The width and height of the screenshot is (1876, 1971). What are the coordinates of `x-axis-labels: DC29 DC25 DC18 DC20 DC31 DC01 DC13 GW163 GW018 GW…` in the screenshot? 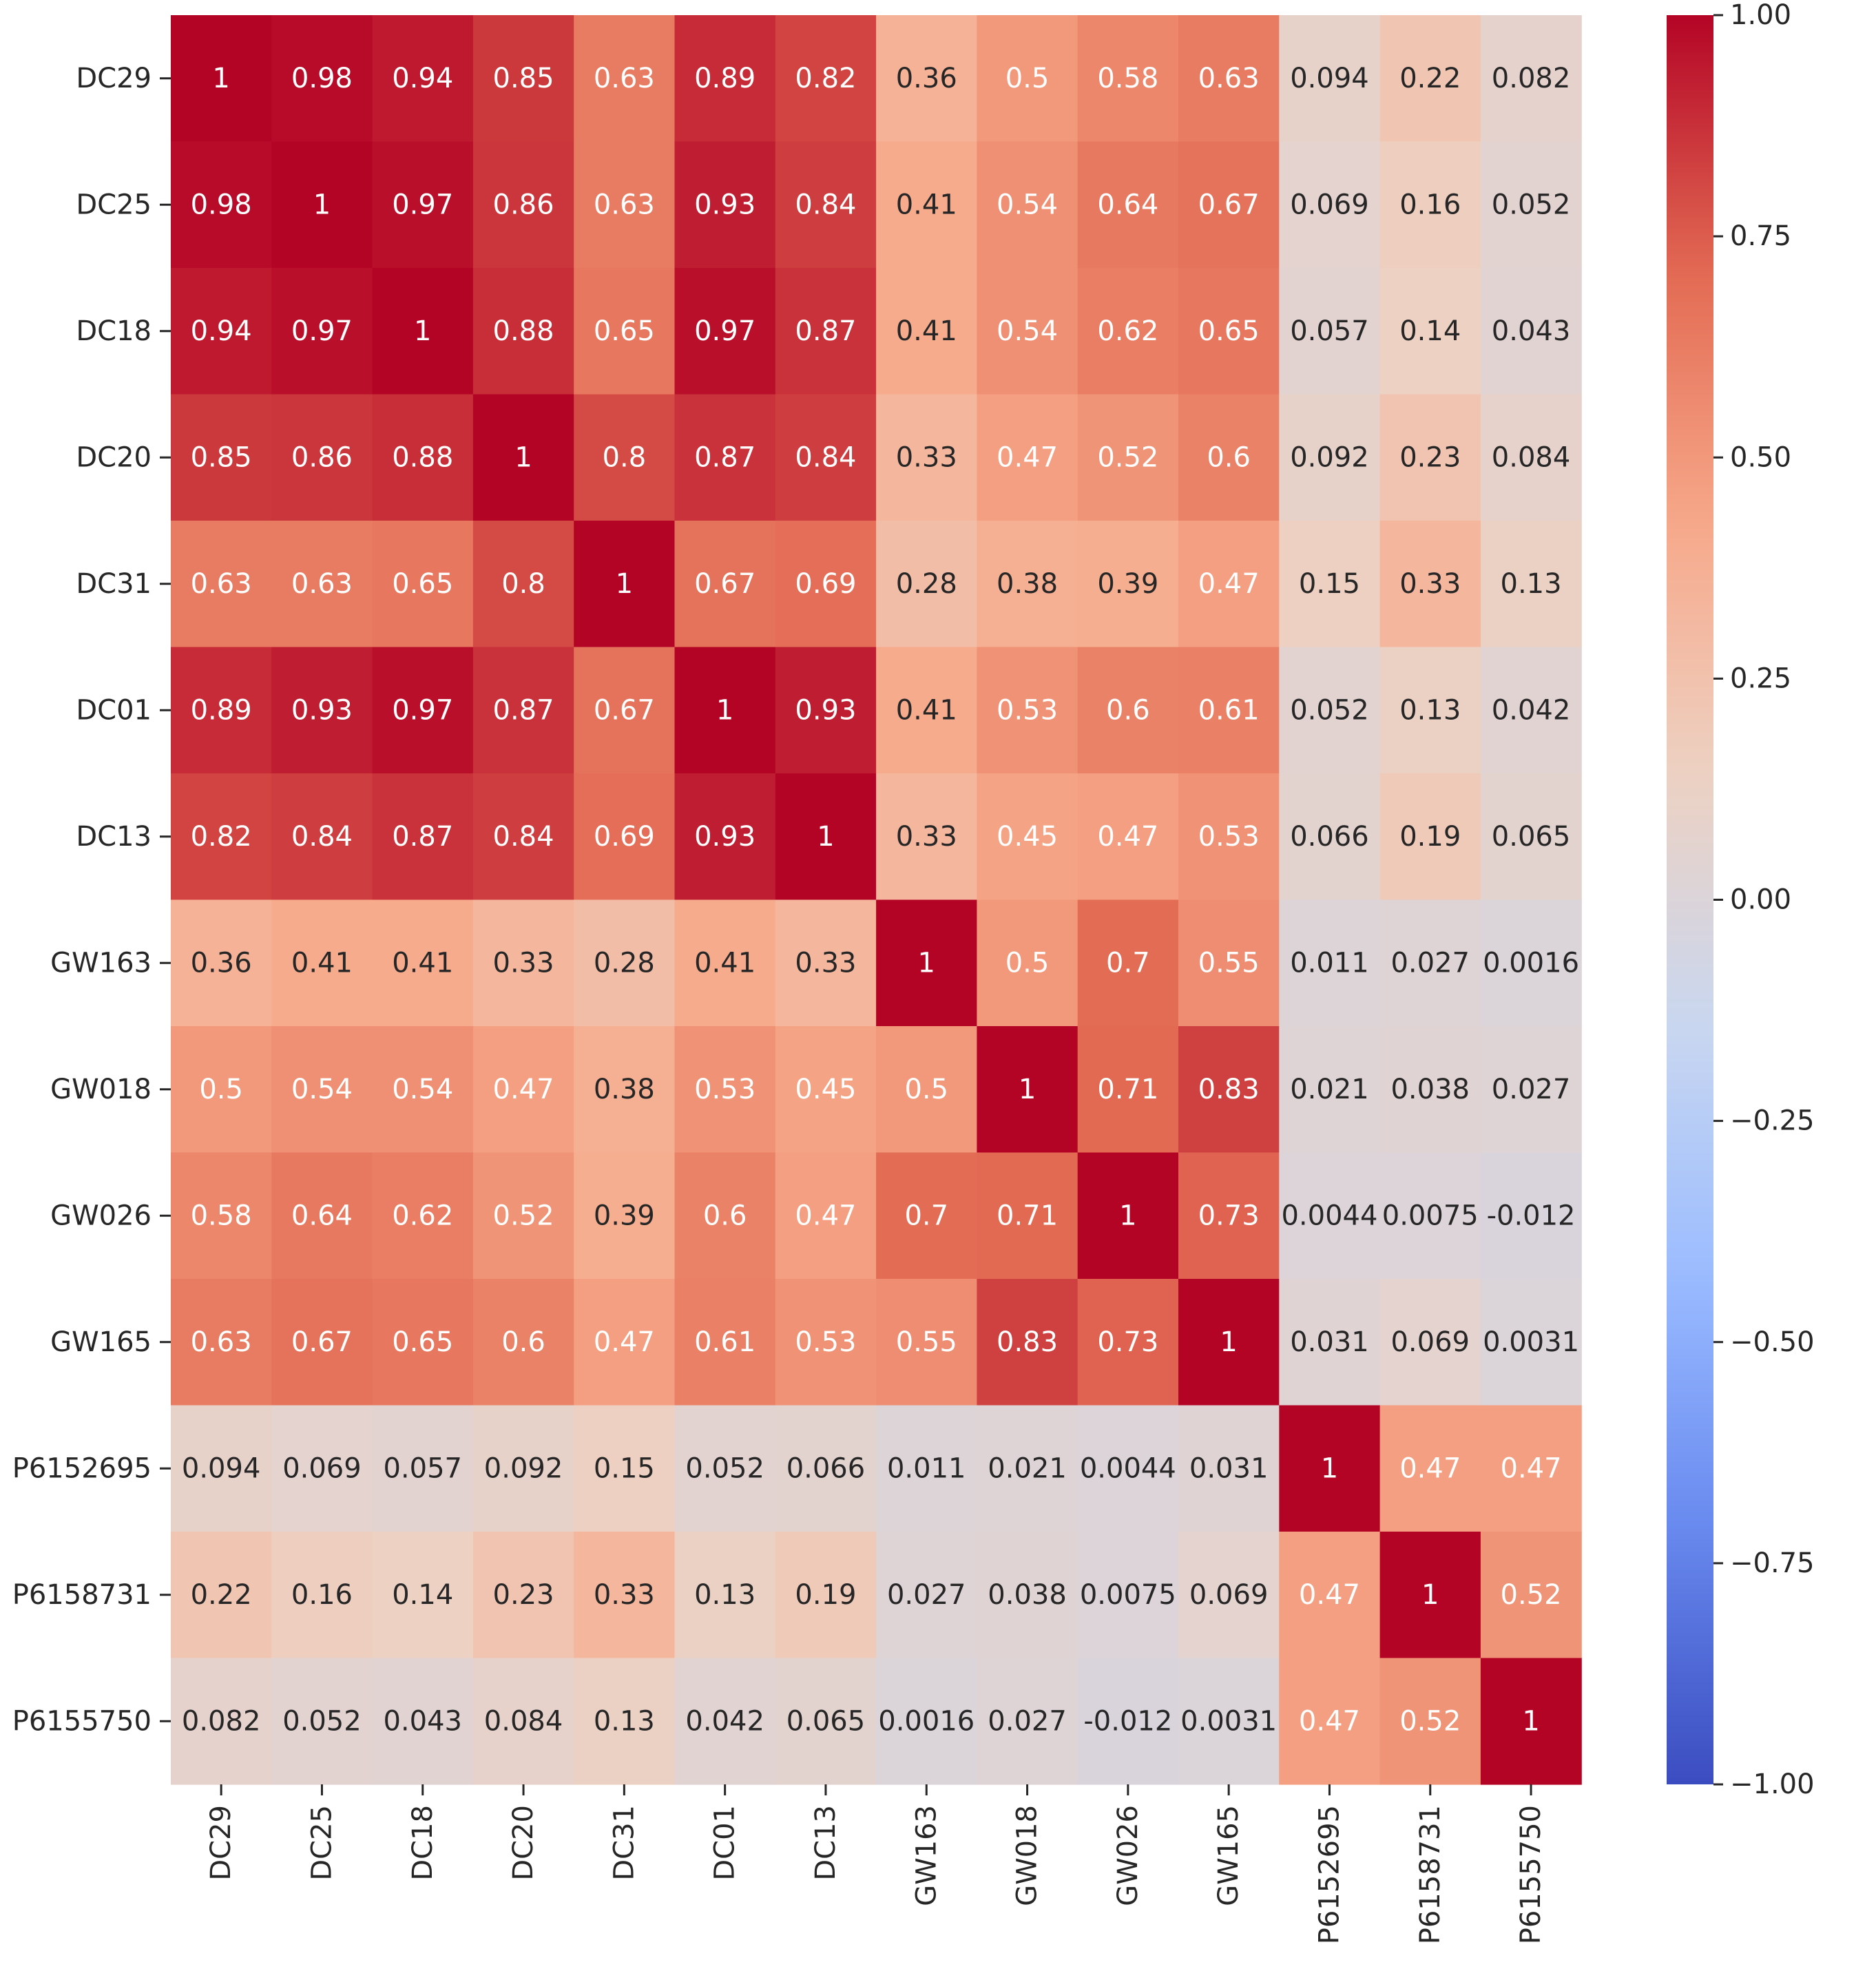 It's located at (876, 1864).